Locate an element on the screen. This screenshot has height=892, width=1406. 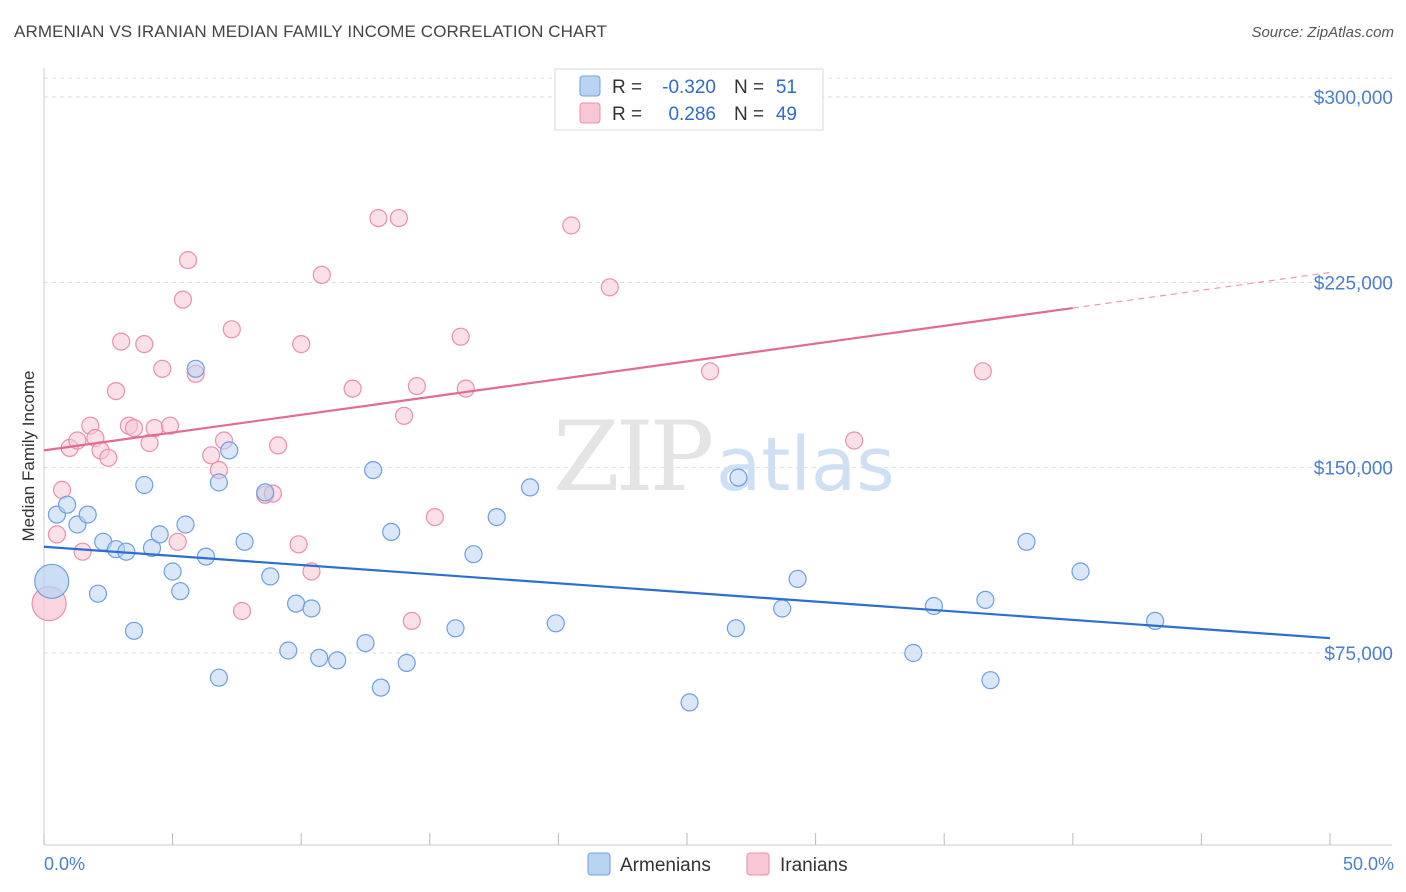
legend-armenian-r-value: -0.320 is located at coordinates (689, 87).